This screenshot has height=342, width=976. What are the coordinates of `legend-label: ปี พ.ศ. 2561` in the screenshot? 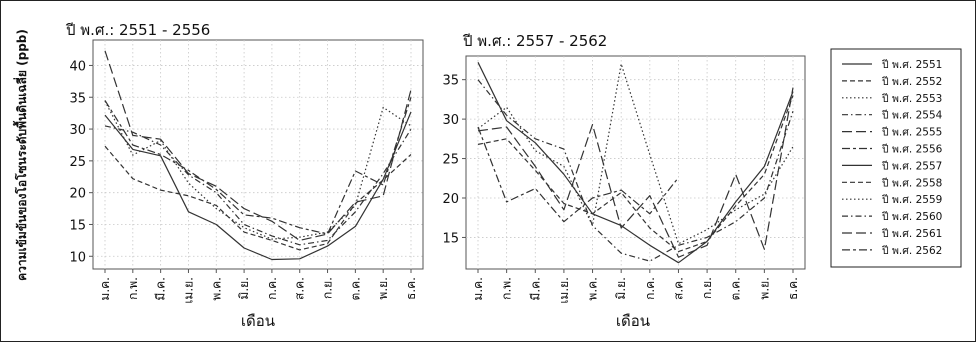 It's located at (912, 233).